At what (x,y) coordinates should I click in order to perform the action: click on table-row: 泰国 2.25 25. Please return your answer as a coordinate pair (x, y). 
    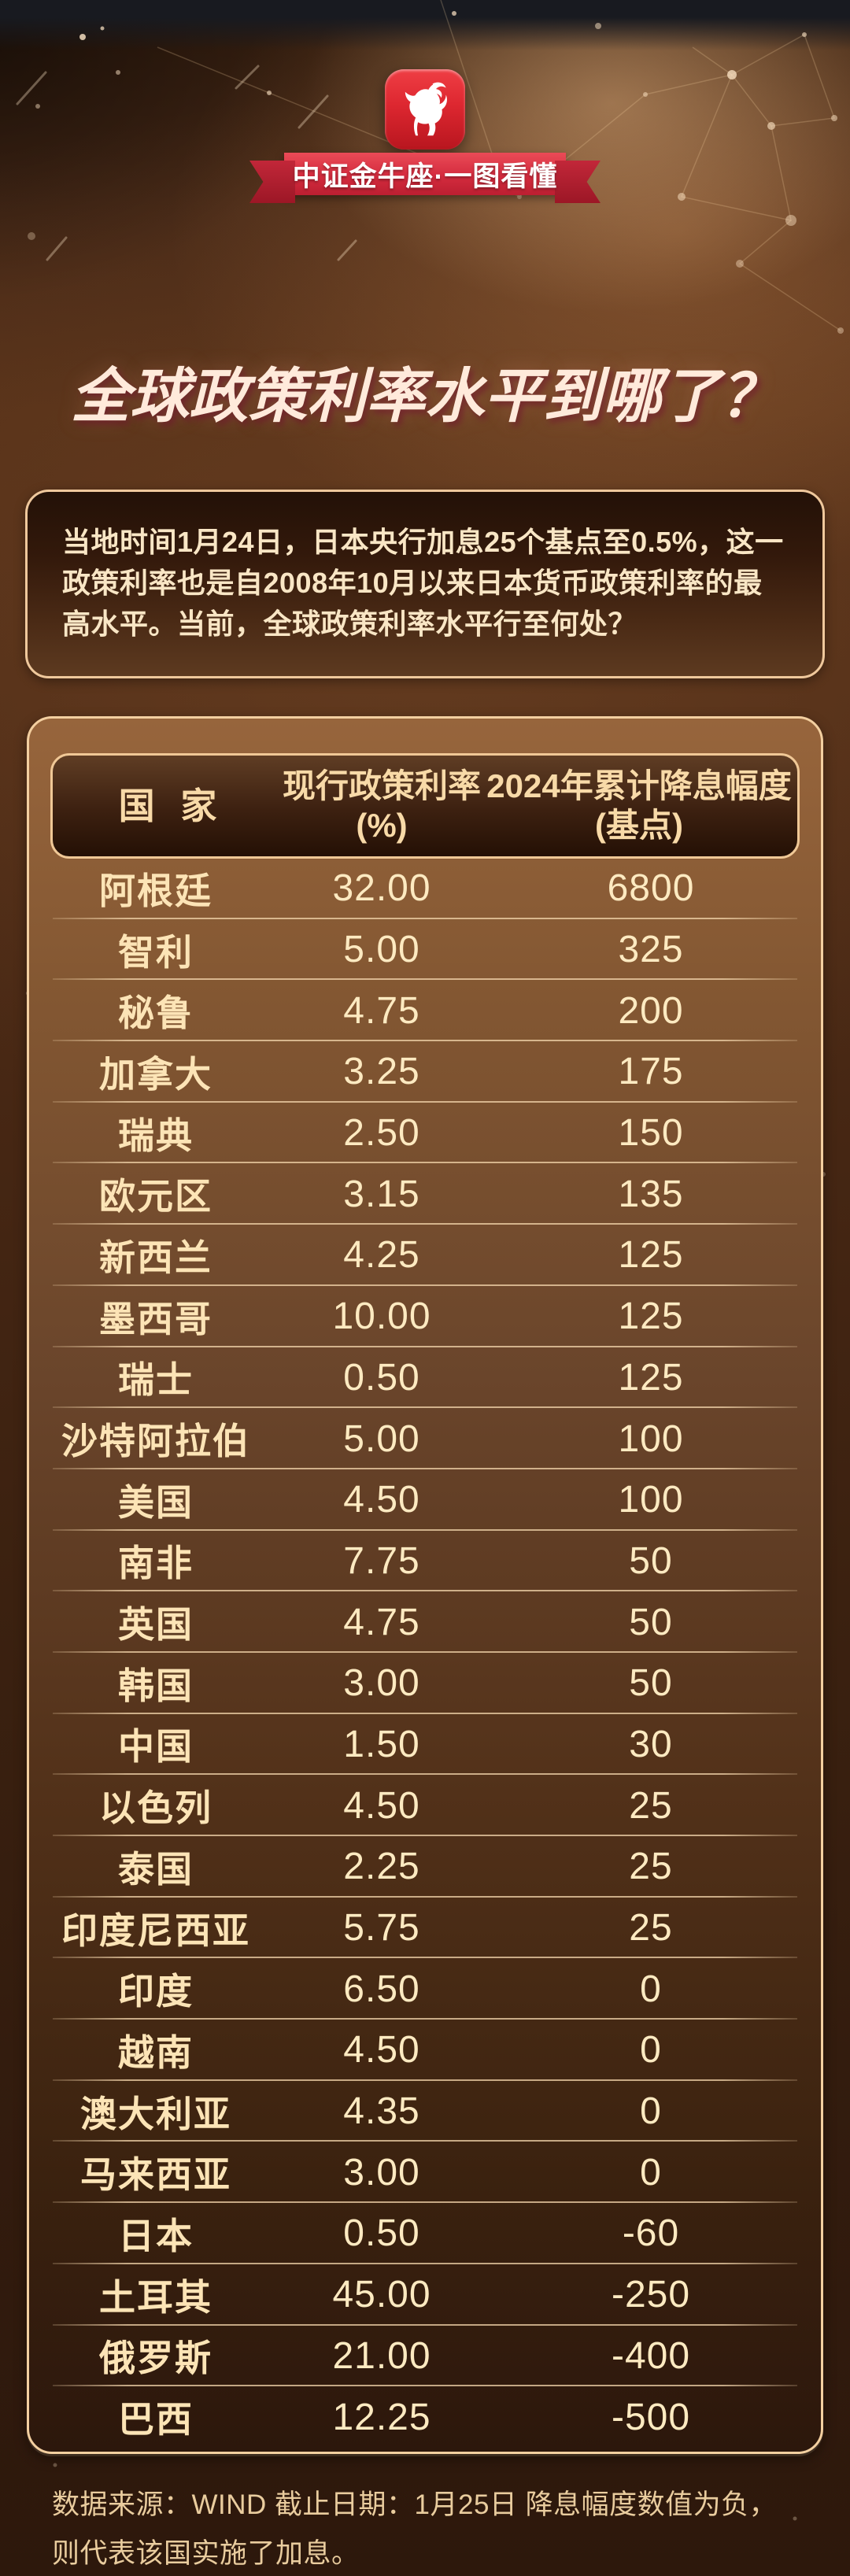
    Looking at the image, I should click on (425, 1867).